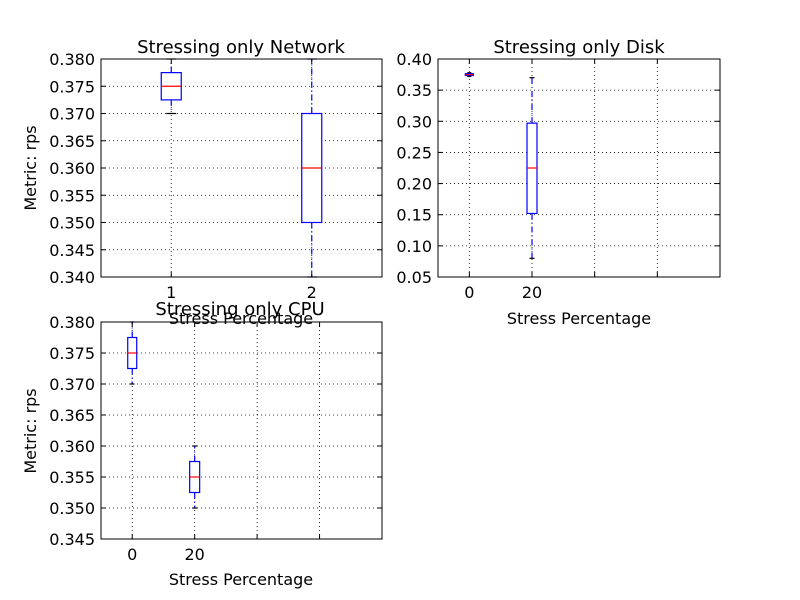 This screenshot has height=600, width=800. What do you see at coordinates (241, 47) in the screenshot?
I see `chart-title: Stressing only Network` at bounding box center [241, 47].